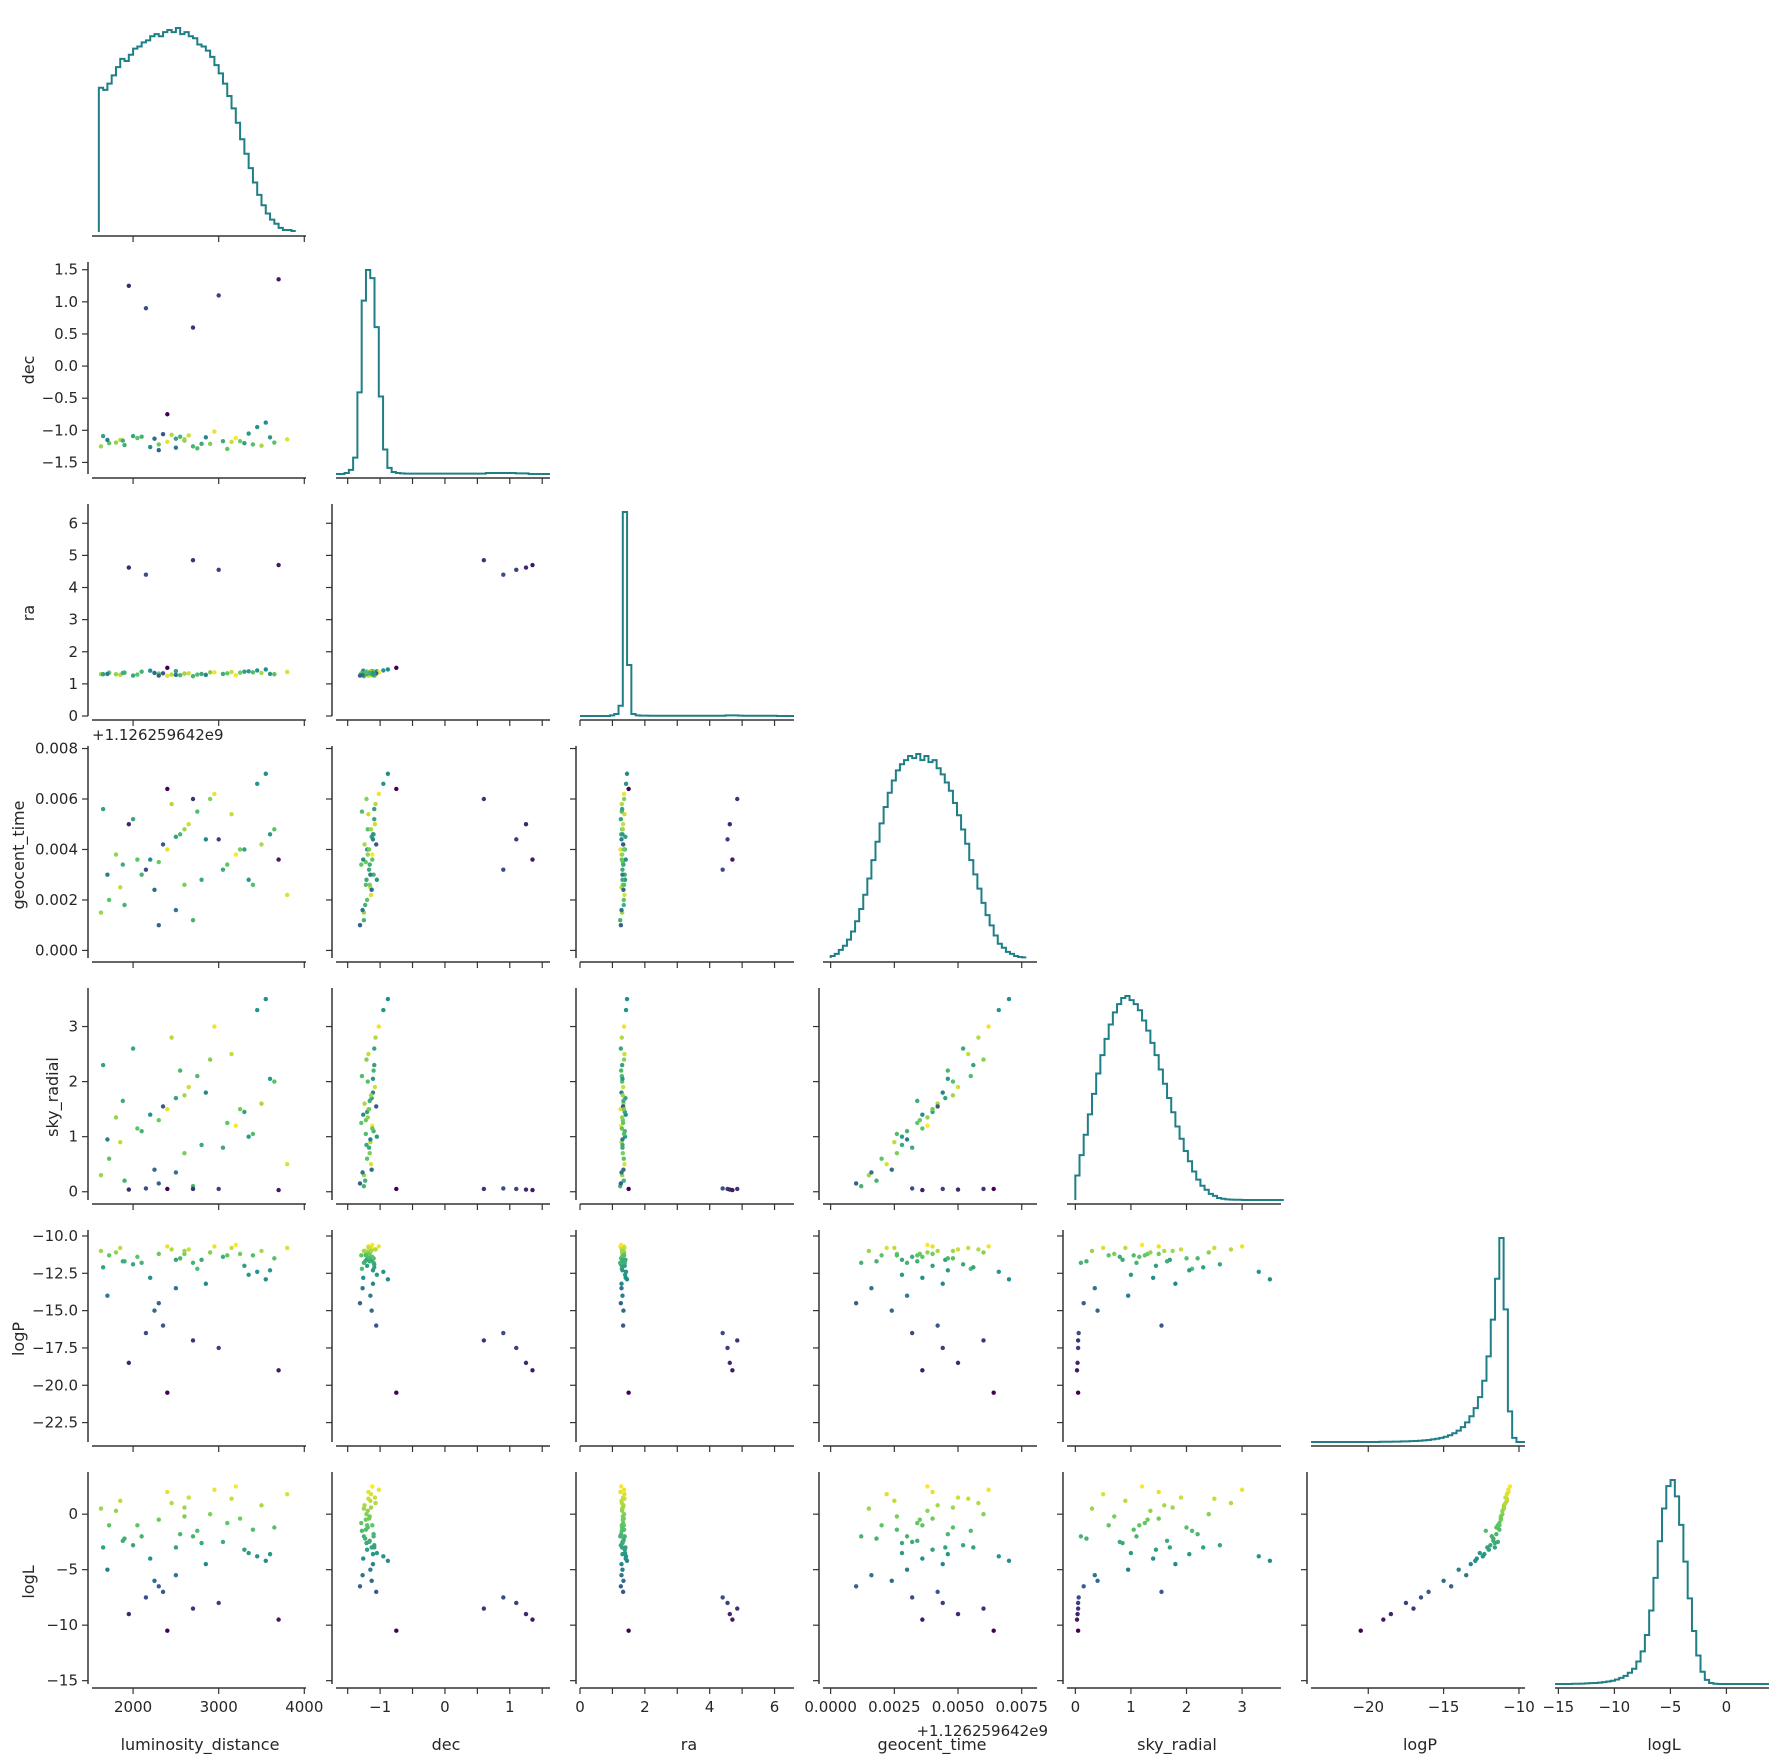  Describe the element at coordinates (1169, 1594) in the screenshot. I see `panel-logL-vs-sky_radial: 0 1 2 3` at that location.